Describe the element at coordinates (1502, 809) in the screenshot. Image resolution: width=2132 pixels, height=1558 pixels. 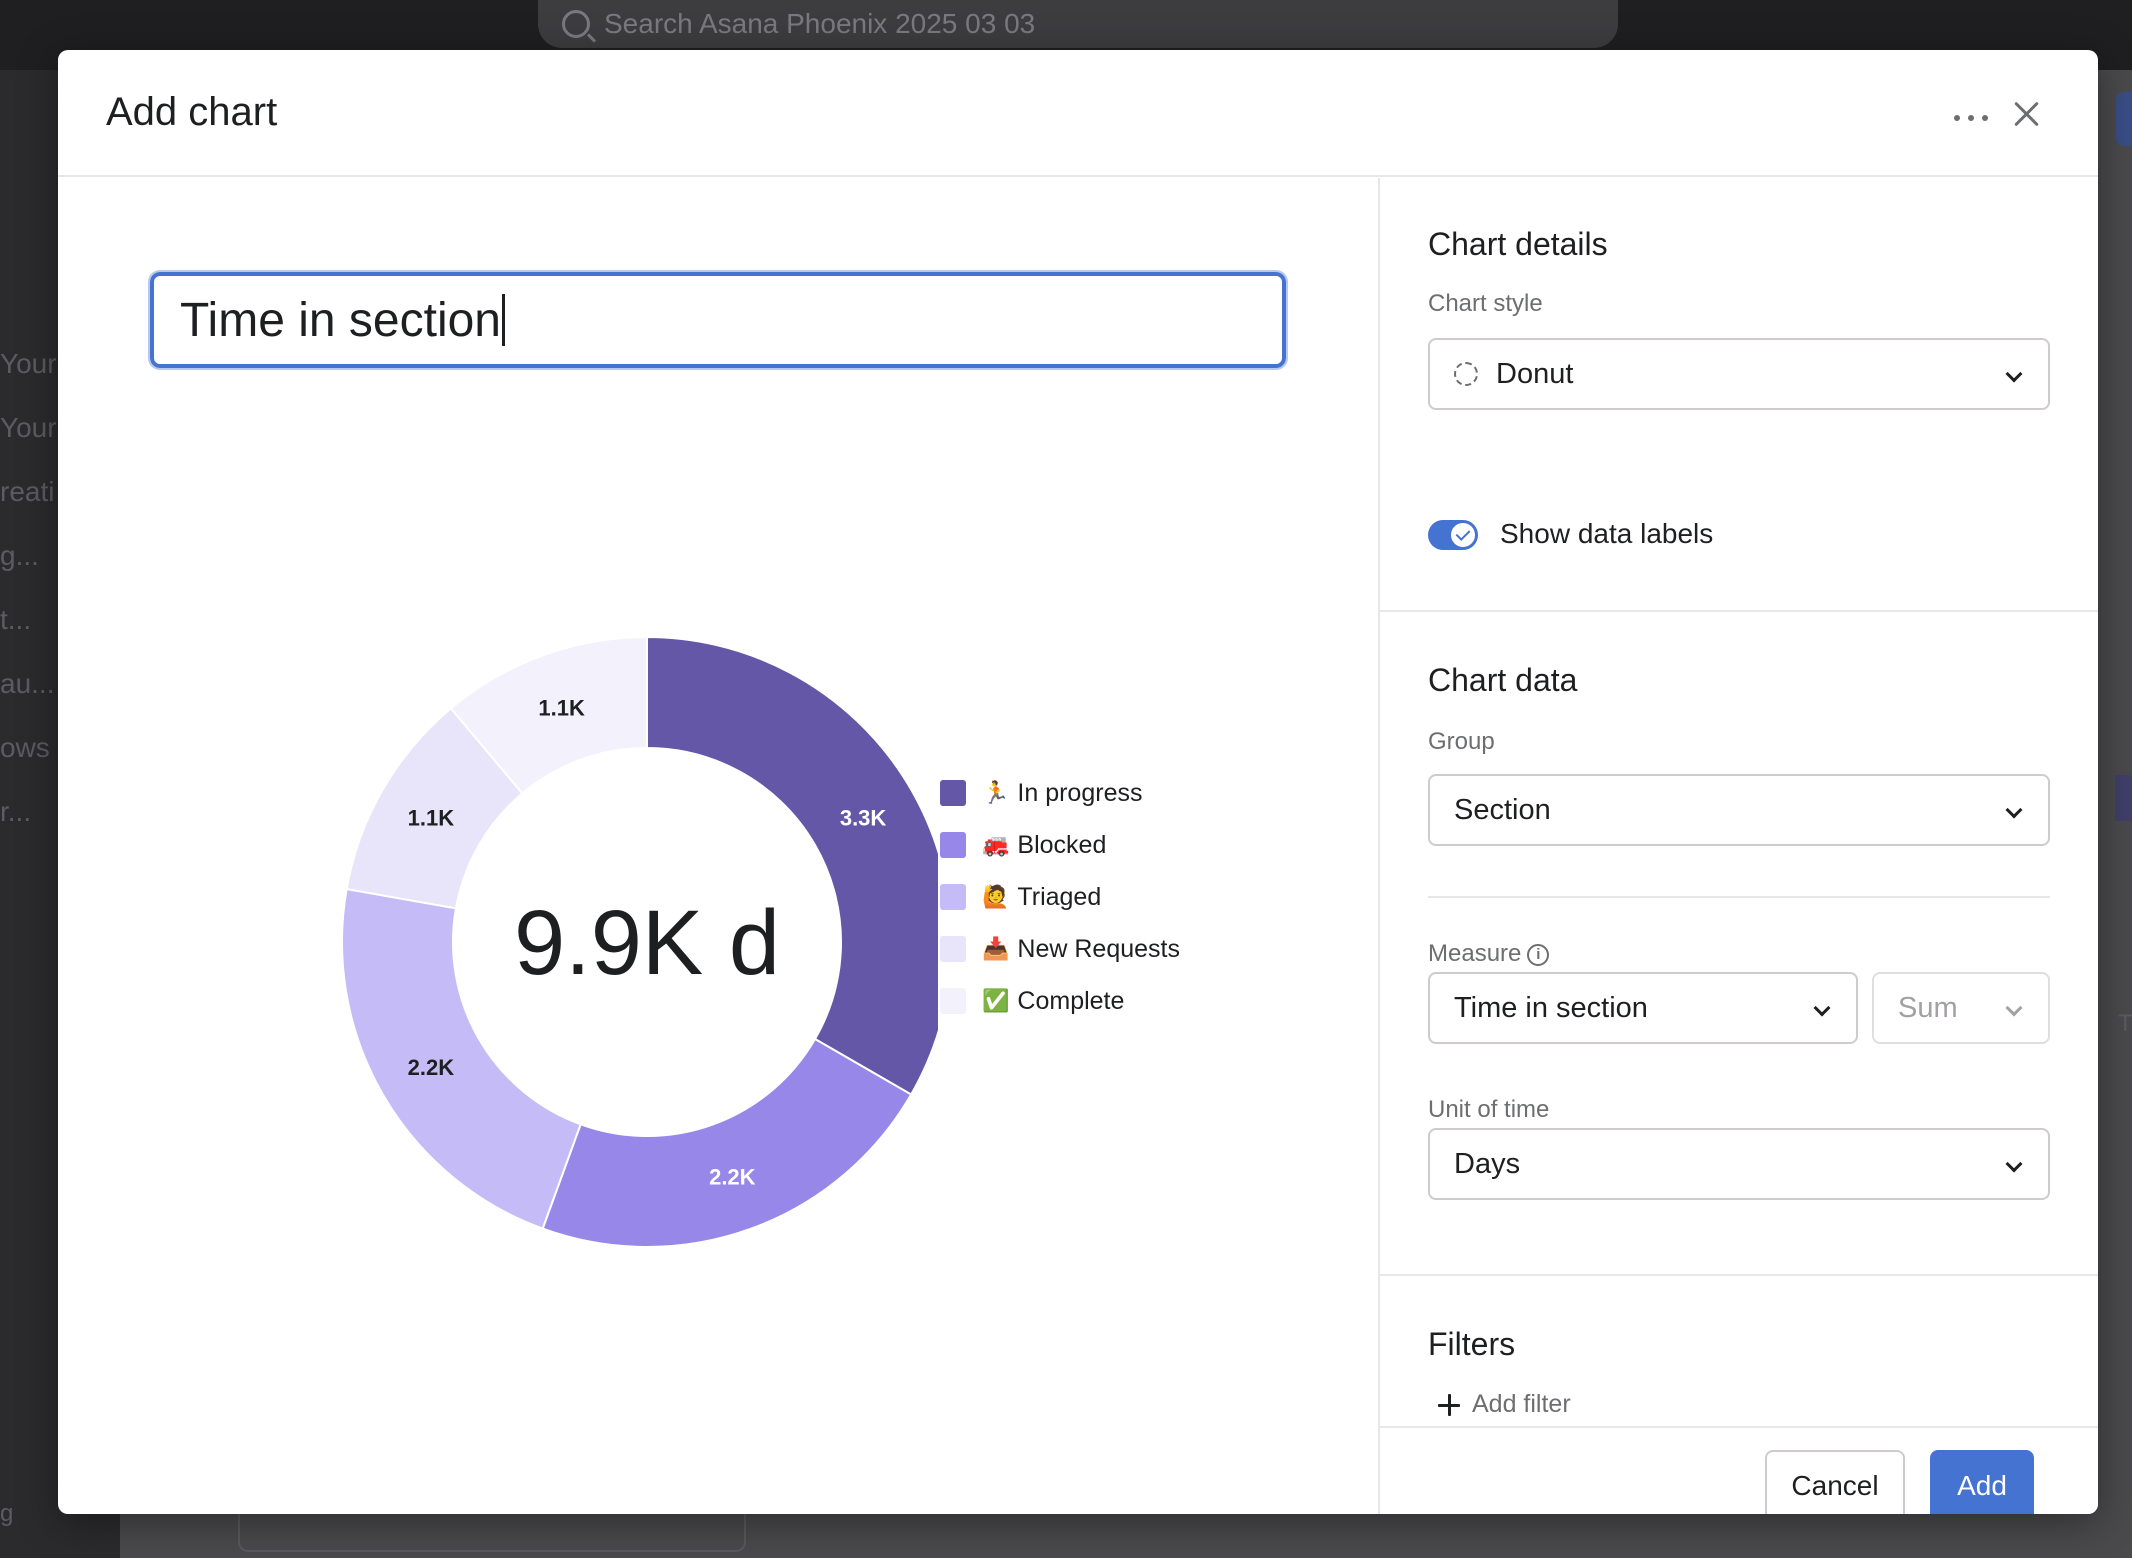
I see `group-value: Section` at that location.